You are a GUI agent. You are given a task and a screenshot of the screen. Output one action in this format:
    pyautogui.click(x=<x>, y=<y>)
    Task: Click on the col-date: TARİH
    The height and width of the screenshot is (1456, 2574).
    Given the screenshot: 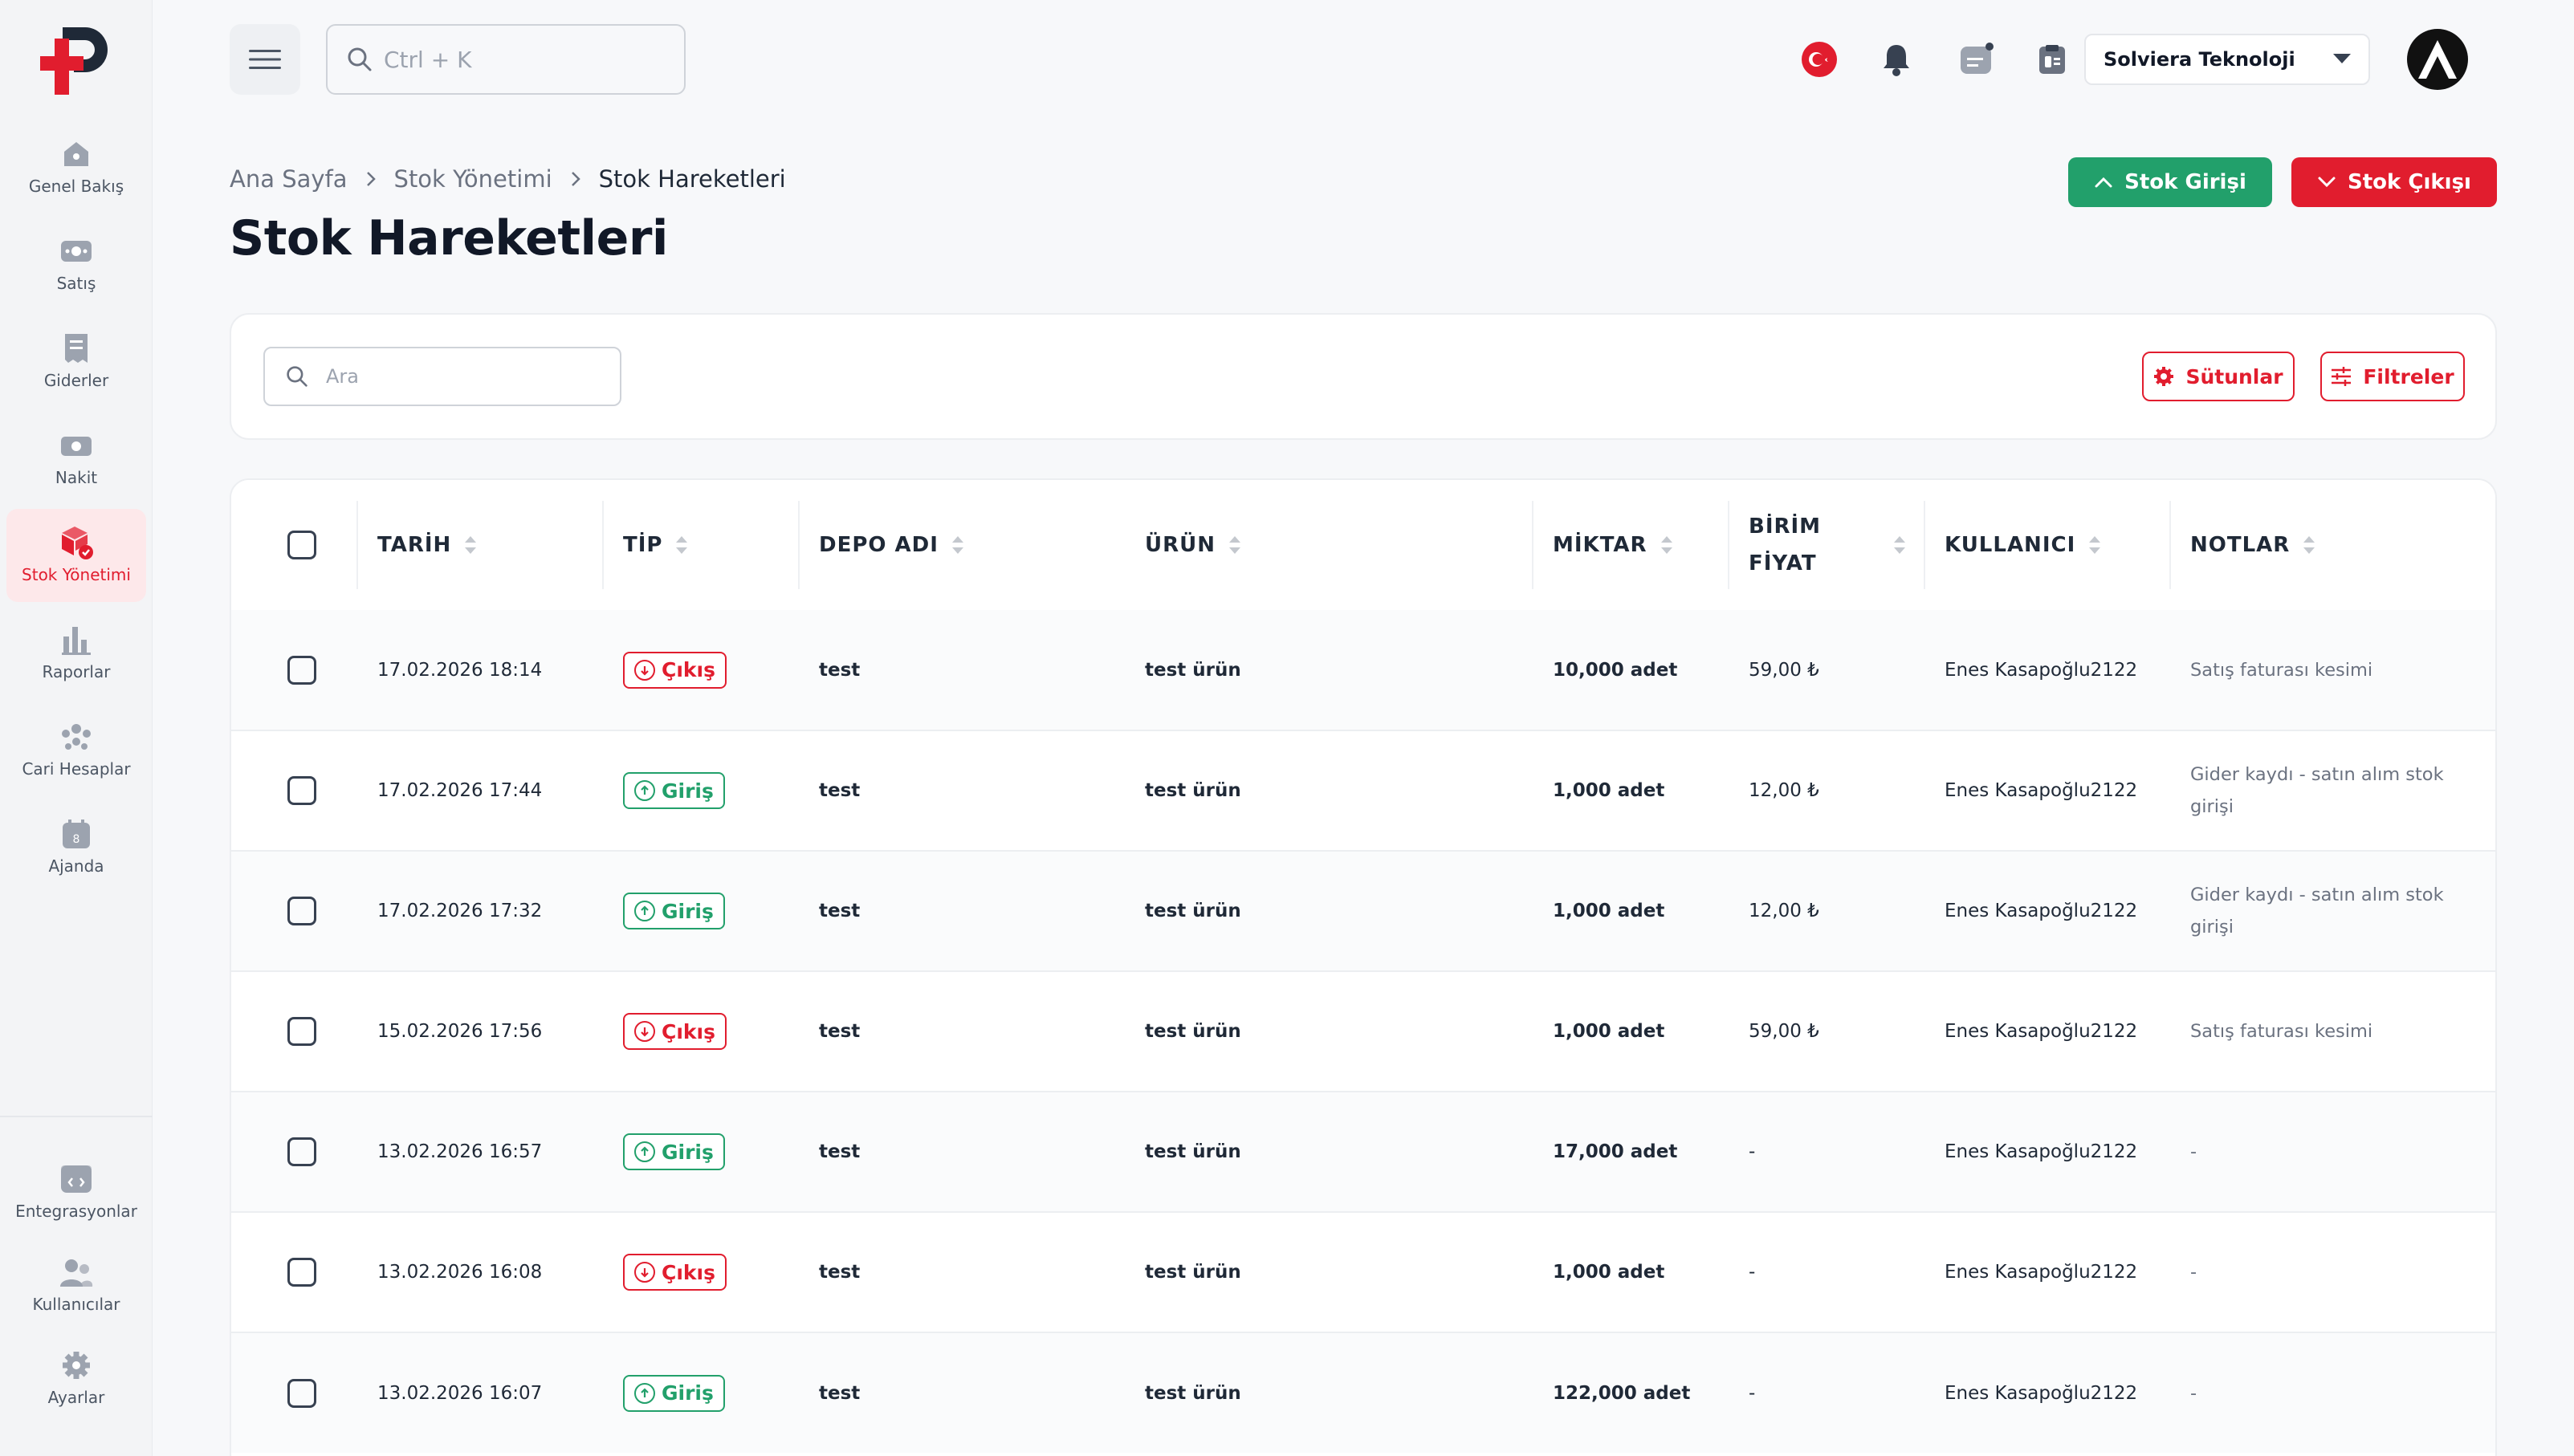 What is the action you would take?
    pyautogui.click(x=481, y=545)
    